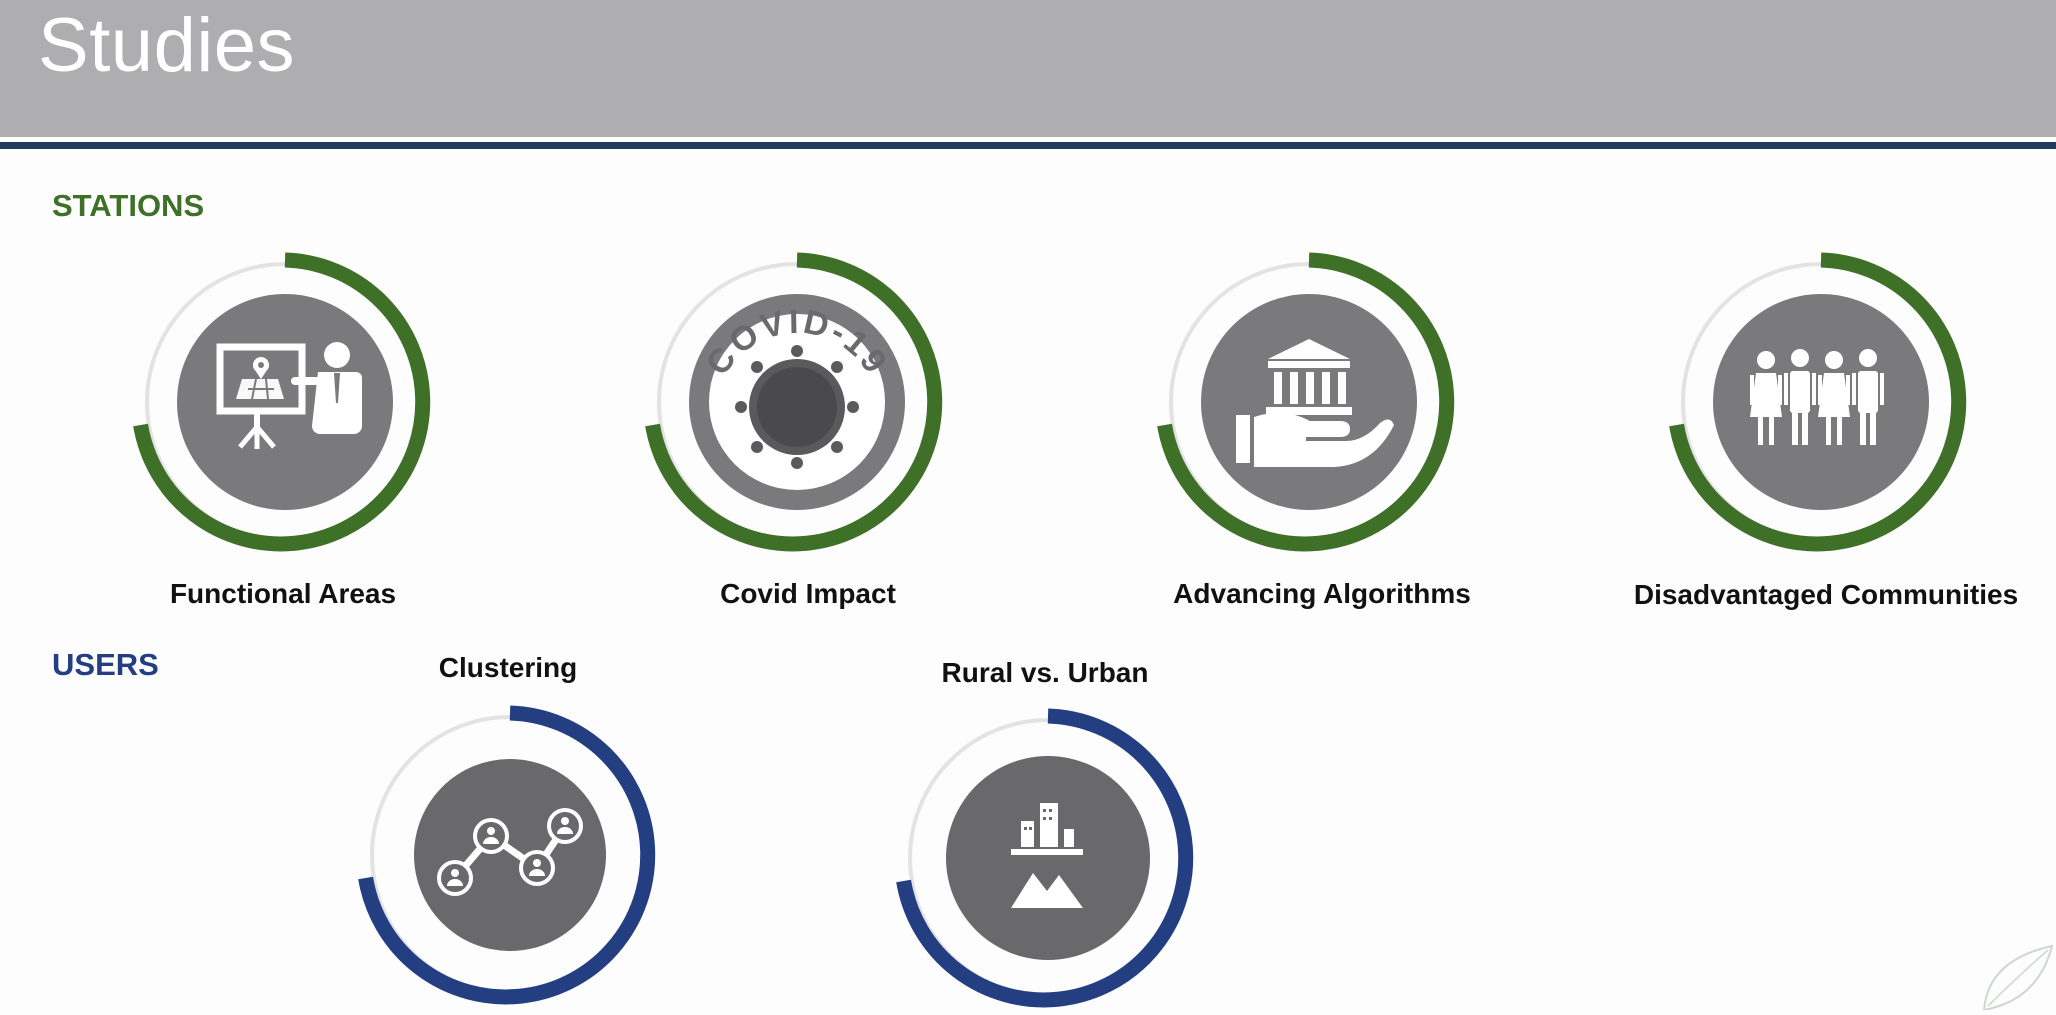 The height and width of the screenshot is (1015, 2056). What do you see at coordinates (1826, 594) in the screenshot?
I see `study-label-disadvantaged-communities: Disadvantaged Communities` at bounding box center [1826, 594].